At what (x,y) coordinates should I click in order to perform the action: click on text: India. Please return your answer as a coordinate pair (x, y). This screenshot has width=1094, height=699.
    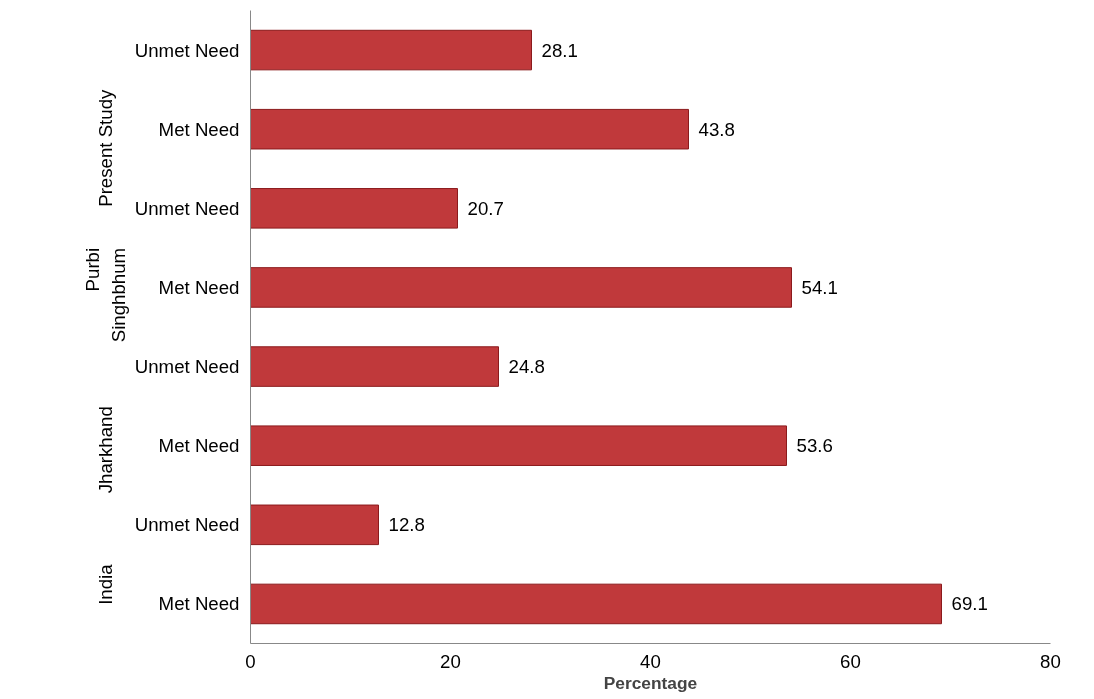
    Looking at the image, I should click on (105, 584).